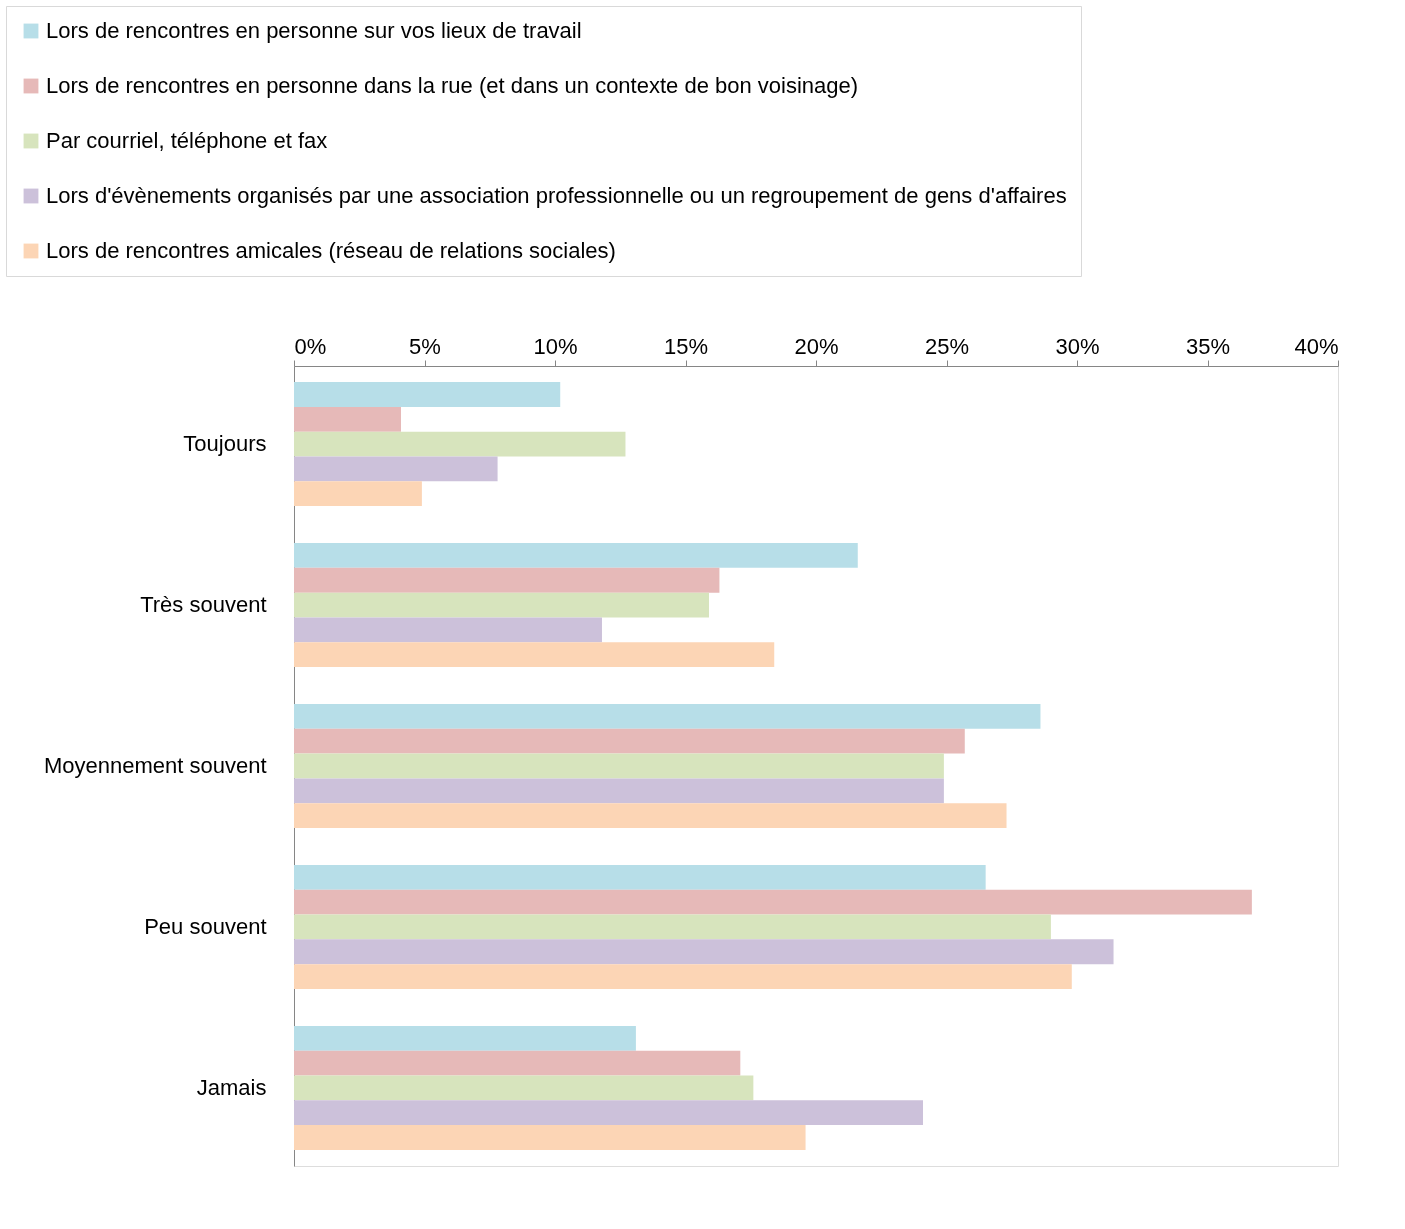 Image resolution: width=1405 pixels, height=1229 pixels. I want to click on x-tick-label: 40%, so click(1316, 346).